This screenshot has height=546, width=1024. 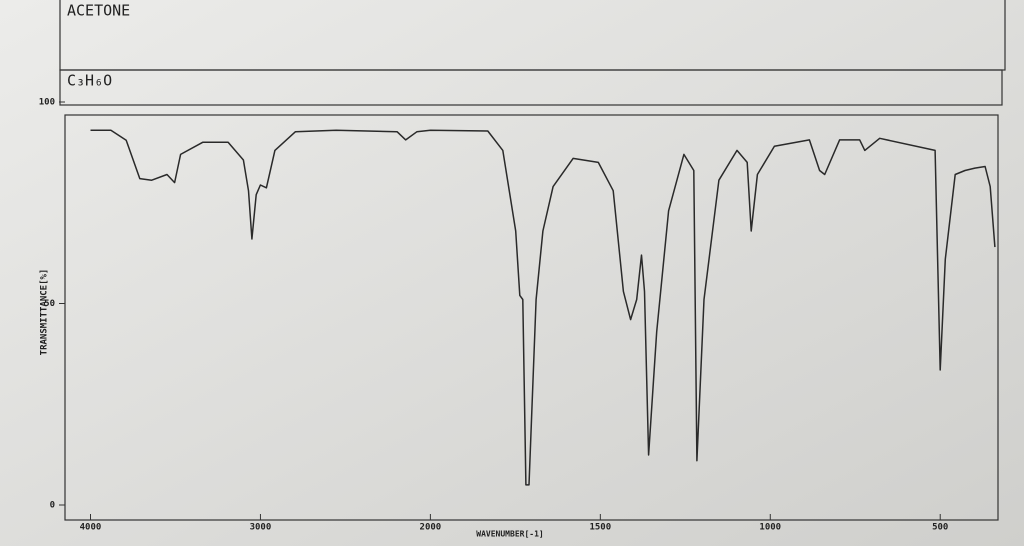 What do you see at coordinates (531, 87) in the screenshot?
I see `formula-box` at bounding box center [531, 87].